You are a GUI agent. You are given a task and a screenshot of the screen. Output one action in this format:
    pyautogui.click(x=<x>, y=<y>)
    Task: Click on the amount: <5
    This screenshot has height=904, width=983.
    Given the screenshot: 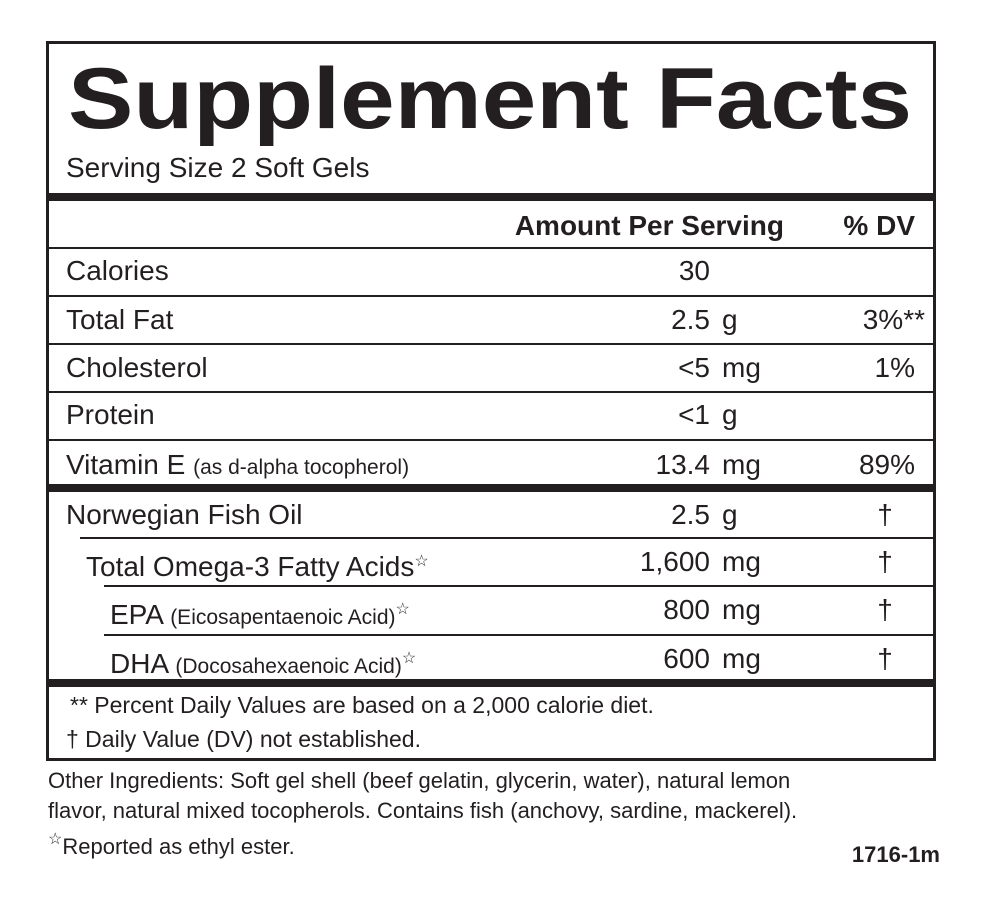 What is the action you would take?
    pyautogui.click(x=694, y=367)
    